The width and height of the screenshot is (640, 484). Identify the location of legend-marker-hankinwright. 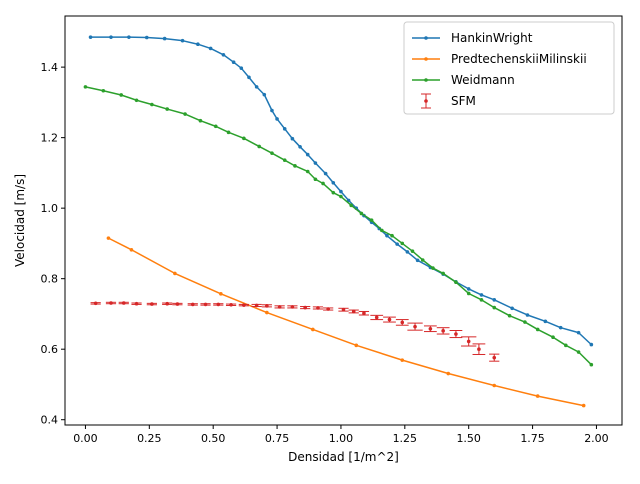
(426, 38).